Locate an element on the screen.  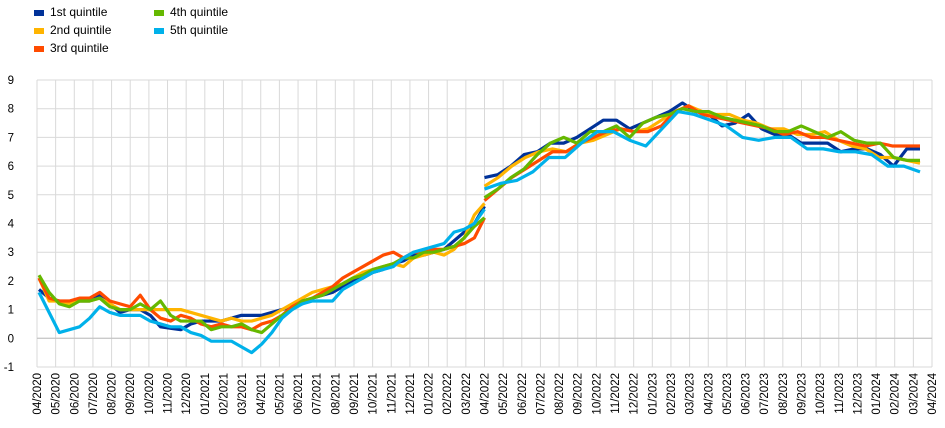
y-tick-label: 7 is located at coordinates (11, 138).